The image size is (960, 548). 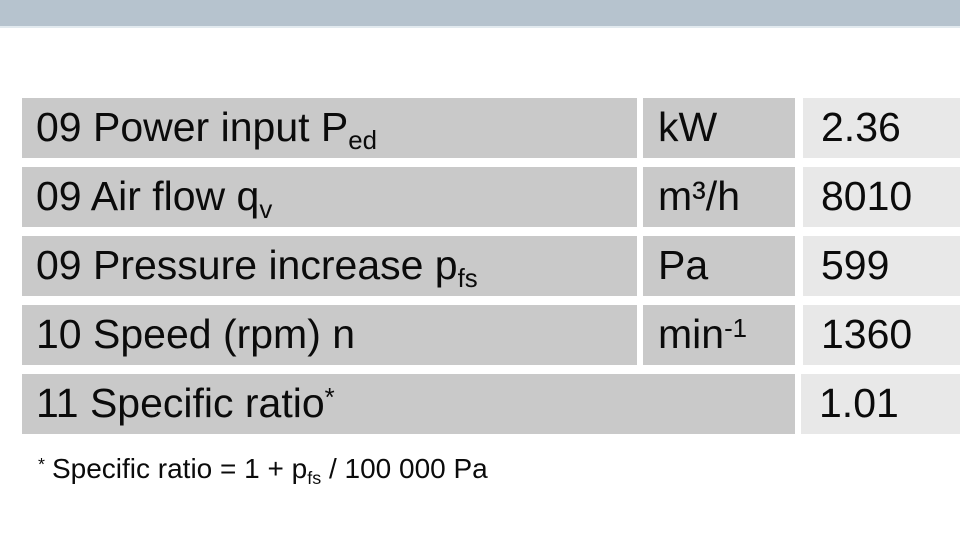 I want to click on footnote-text: Specific ratio = 1 + p, so click(x=179, y=468).